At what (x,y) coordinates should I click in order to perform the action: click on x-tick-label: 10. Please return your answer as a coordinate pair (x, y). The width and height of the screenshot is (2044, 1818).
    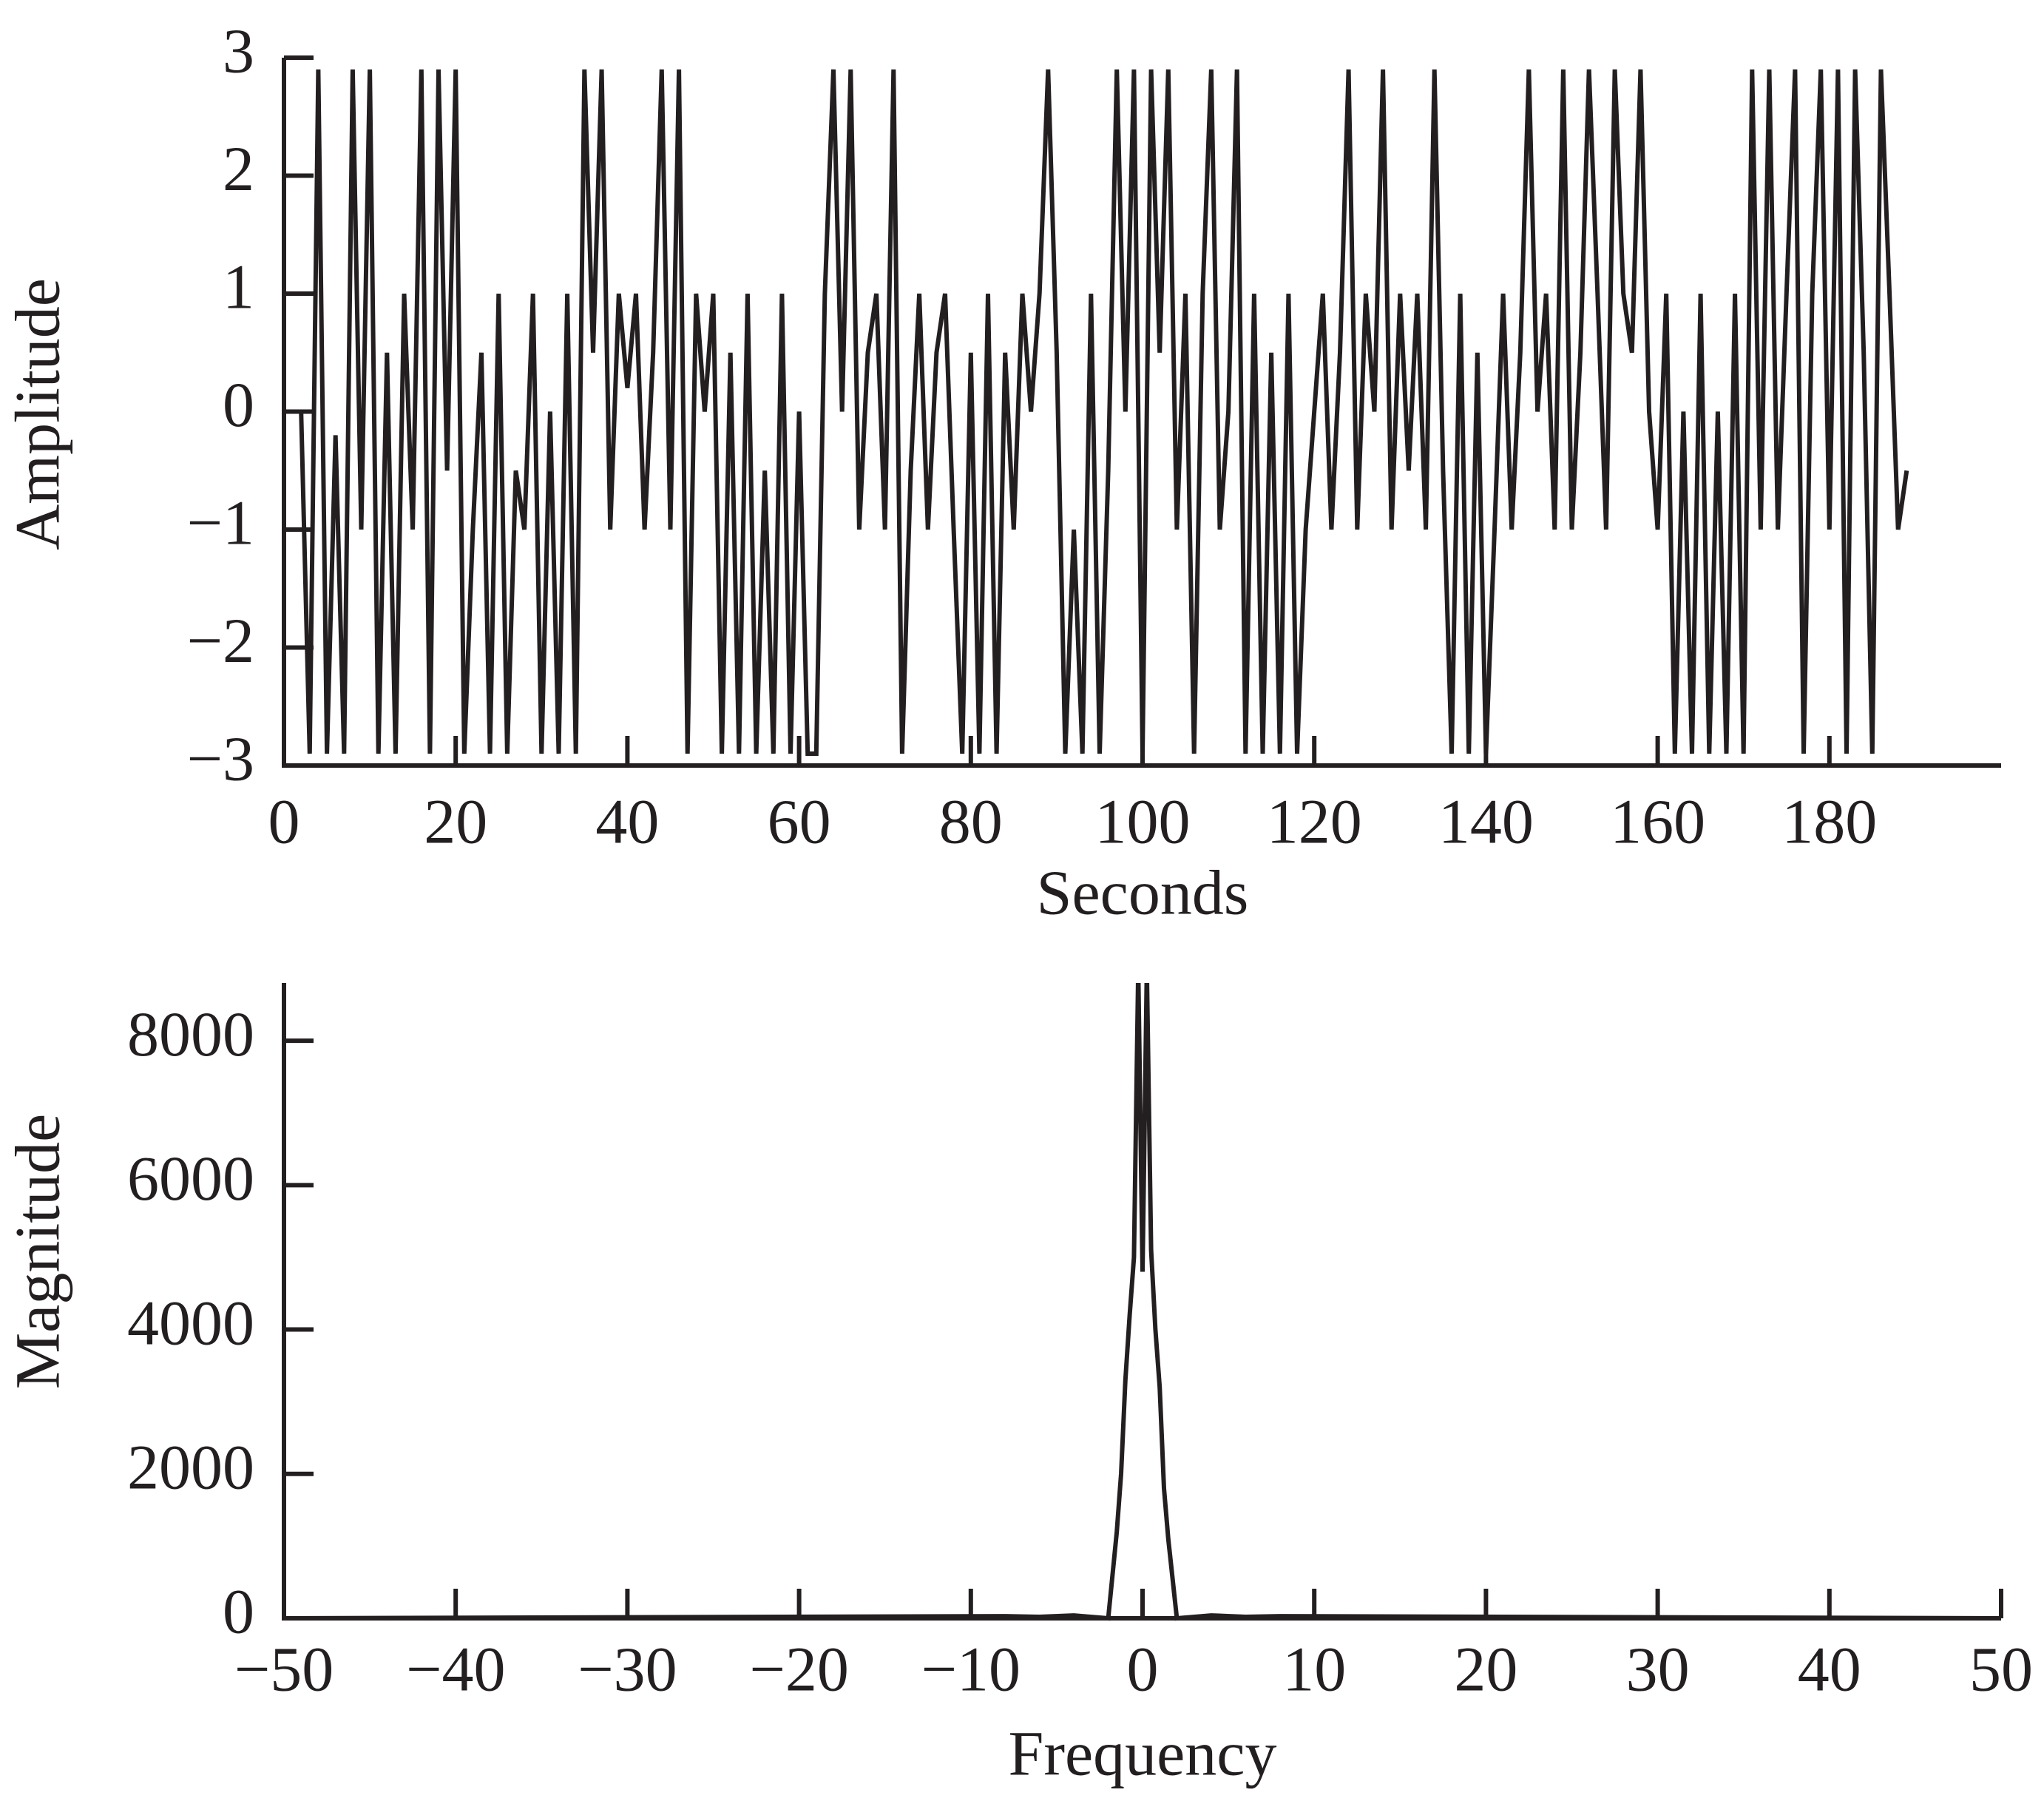
    Looking at the image, I should click on (1314, 1669).